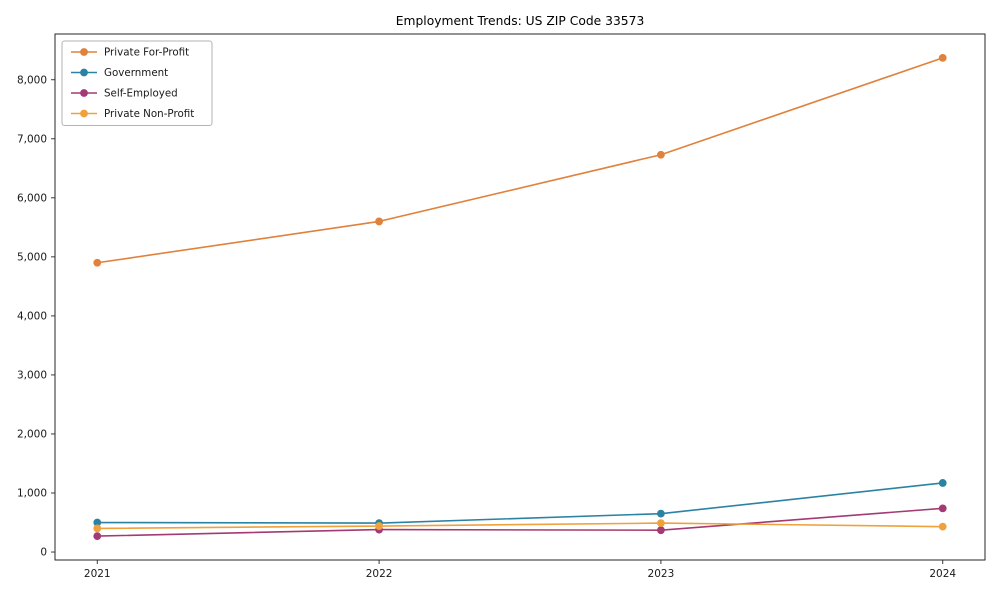  What do you see at coordinates (32, 493) in the screenshot?
I see `y-tick-label: 1,000` at bounding box center [32, 493].